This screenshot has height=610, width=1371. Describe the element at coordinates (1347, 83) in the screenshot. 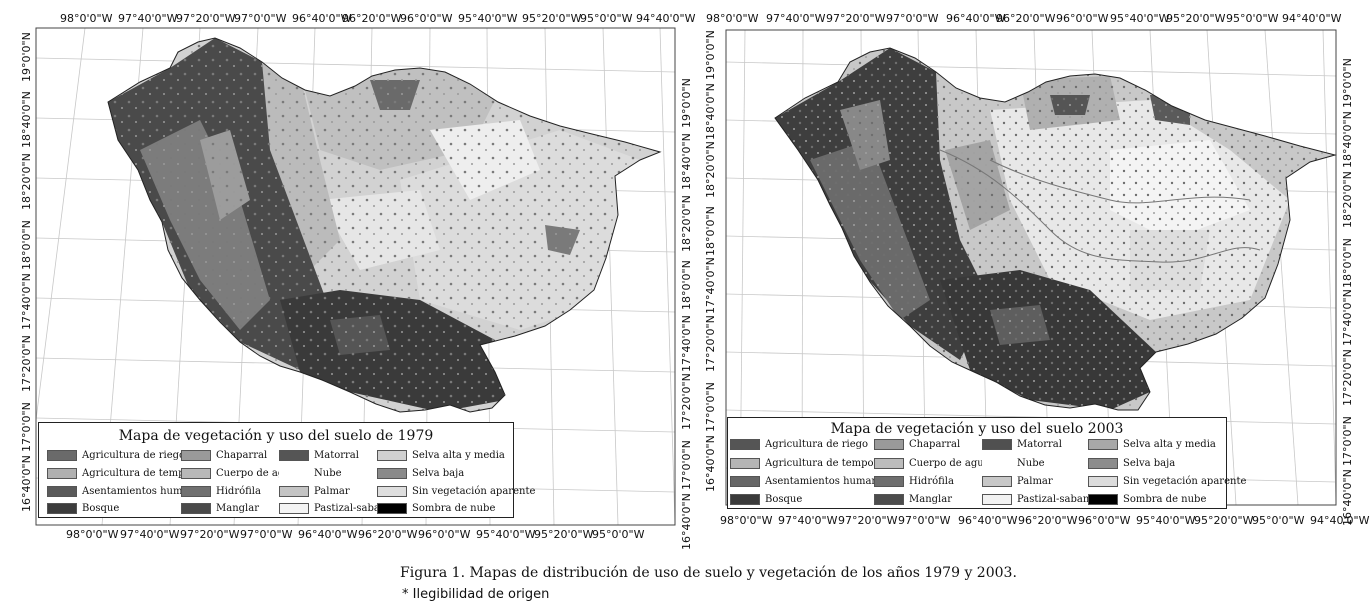

I see `right-tick-1: 19°0'0"N` at that location.